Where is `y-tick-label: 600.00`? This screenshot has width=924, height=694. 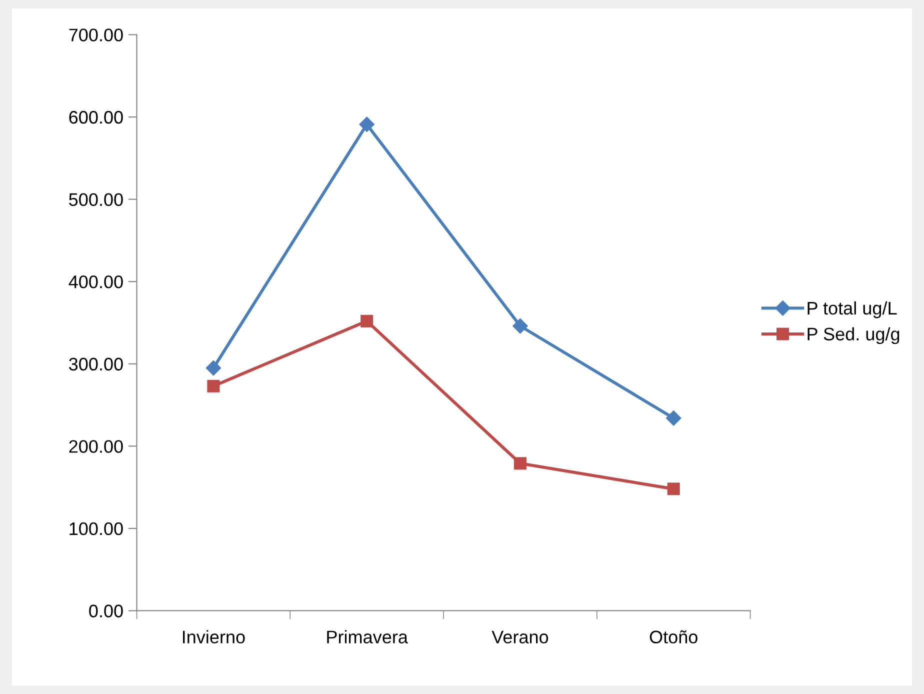 y-tick-label: 600.00 is located at coordinates (96, 117).